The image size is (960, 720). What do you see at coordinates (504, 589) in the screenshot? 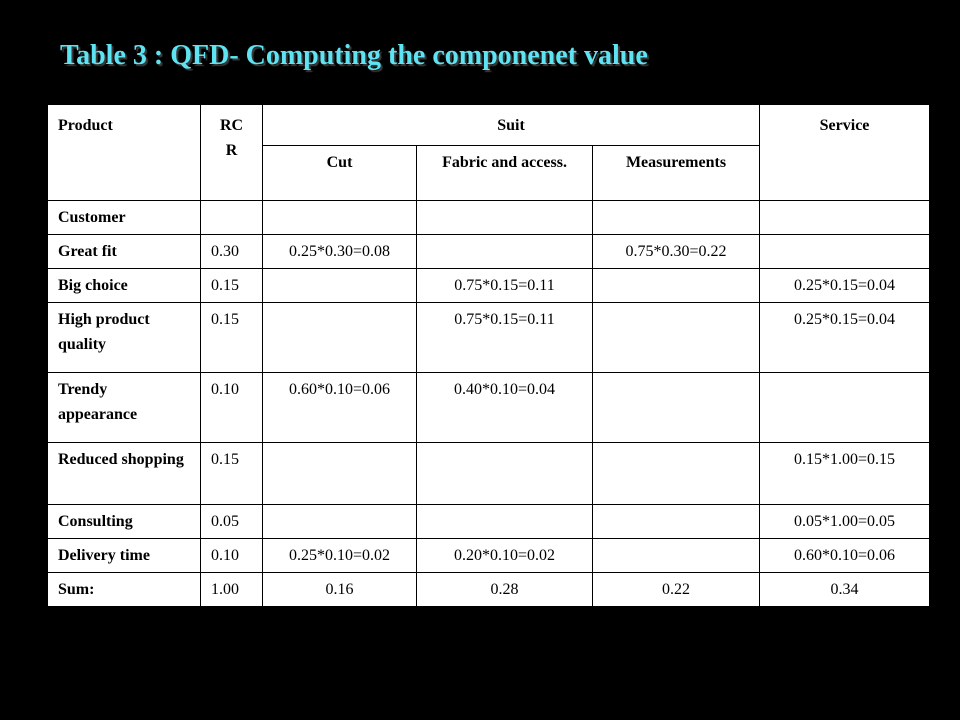
I see `sum-fabric: 0.28` at bounding box center [504, 589].